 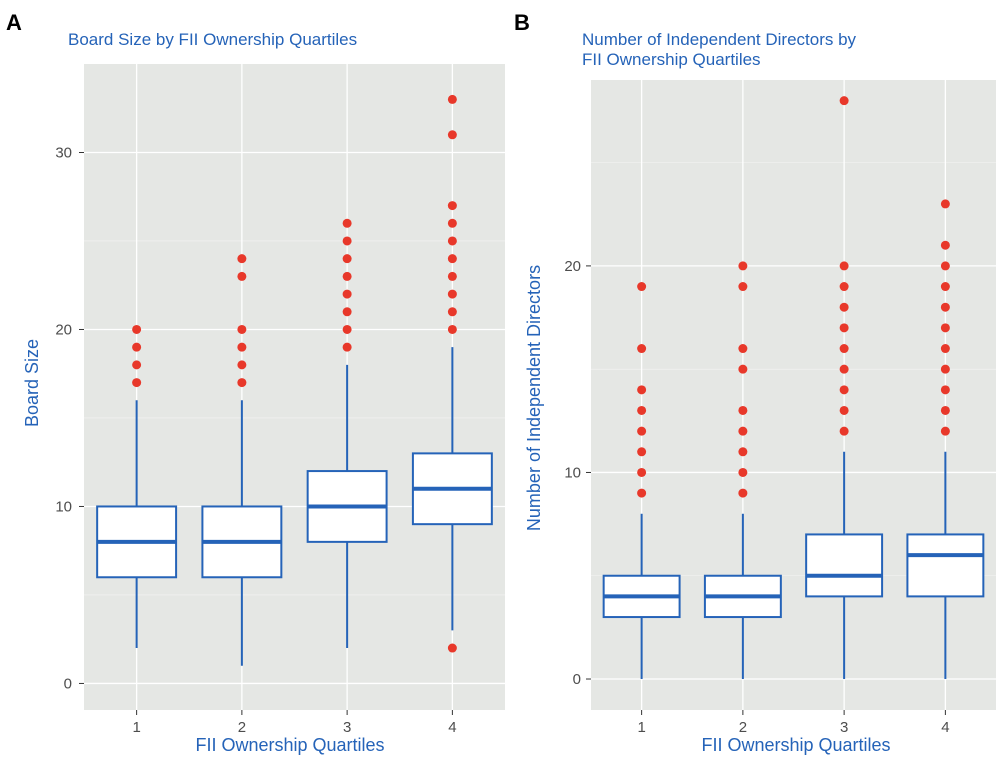 What do you see at coordinates (68, 683) in the screenshot?
I see `panel-a-y-tick-label: 0` at bounding box center [68, 683].